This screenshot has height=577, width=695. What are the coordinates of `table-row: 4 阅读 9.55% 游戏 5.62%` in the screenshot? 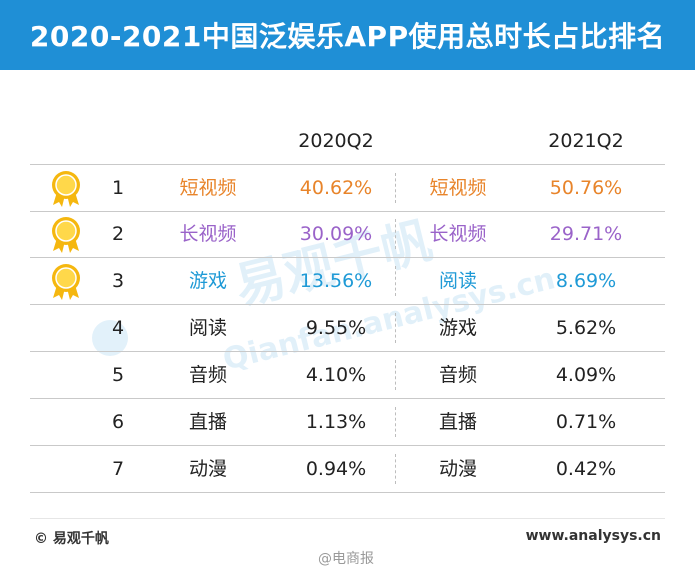 It's located at (347, 328).